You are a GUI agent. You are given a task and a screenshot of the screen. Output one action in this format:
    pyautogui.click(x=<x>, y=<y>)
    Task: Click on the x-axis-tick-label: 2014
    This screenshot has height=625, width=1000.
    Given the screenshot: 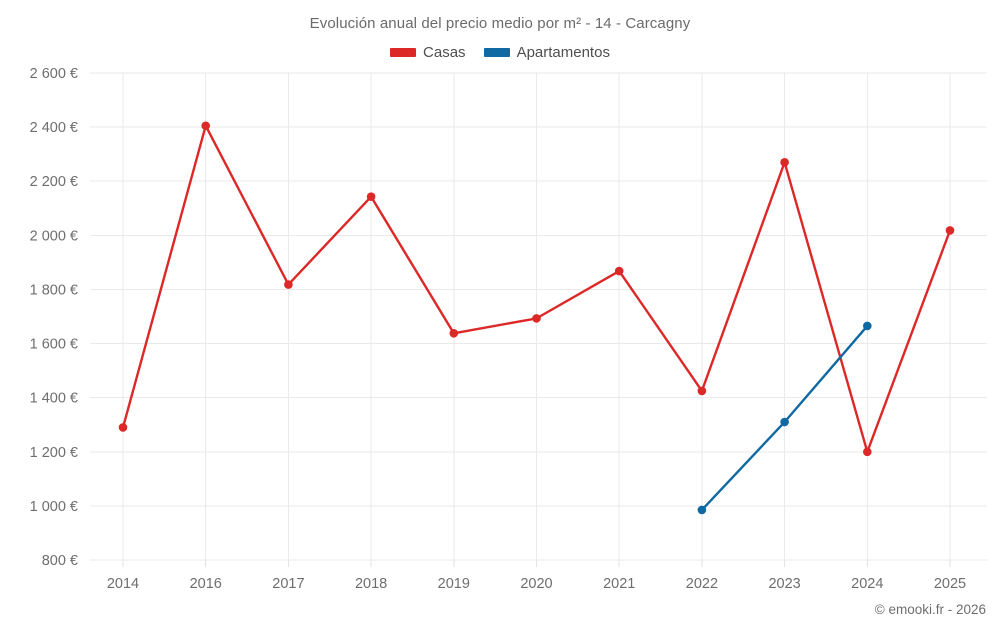 What is the action you would take?
    pyautogui.click(x=123, y=584)
    